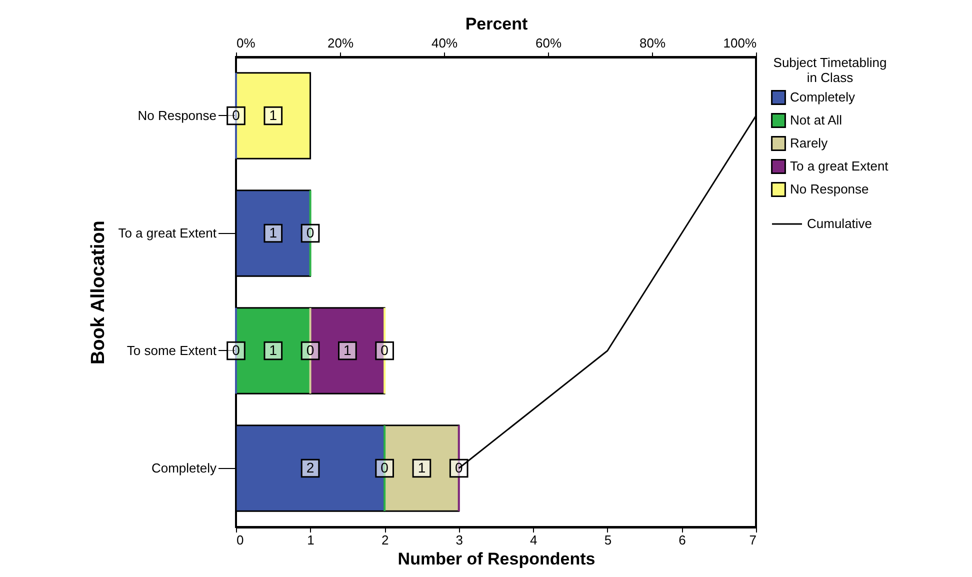 This screenshot has width=972, height=577. Describe the element at coordinates (830, 70) in the screenshot. I see `legend-title: Subject Timetabling in Class` at that location.